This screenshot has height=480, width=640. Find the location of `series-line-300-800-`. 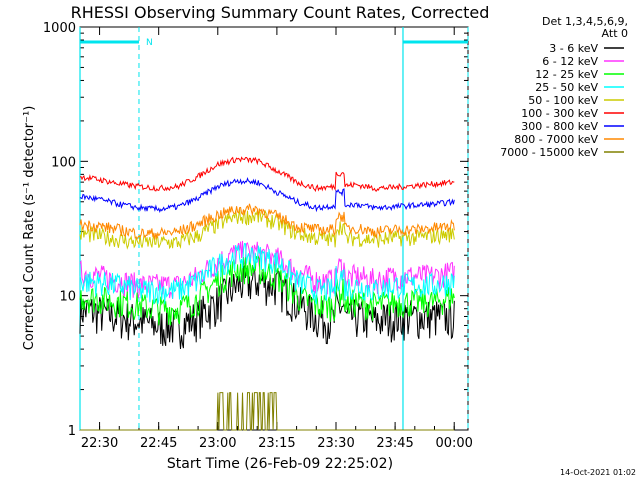

series-line-300-800- is located at coordinates (267, 195).